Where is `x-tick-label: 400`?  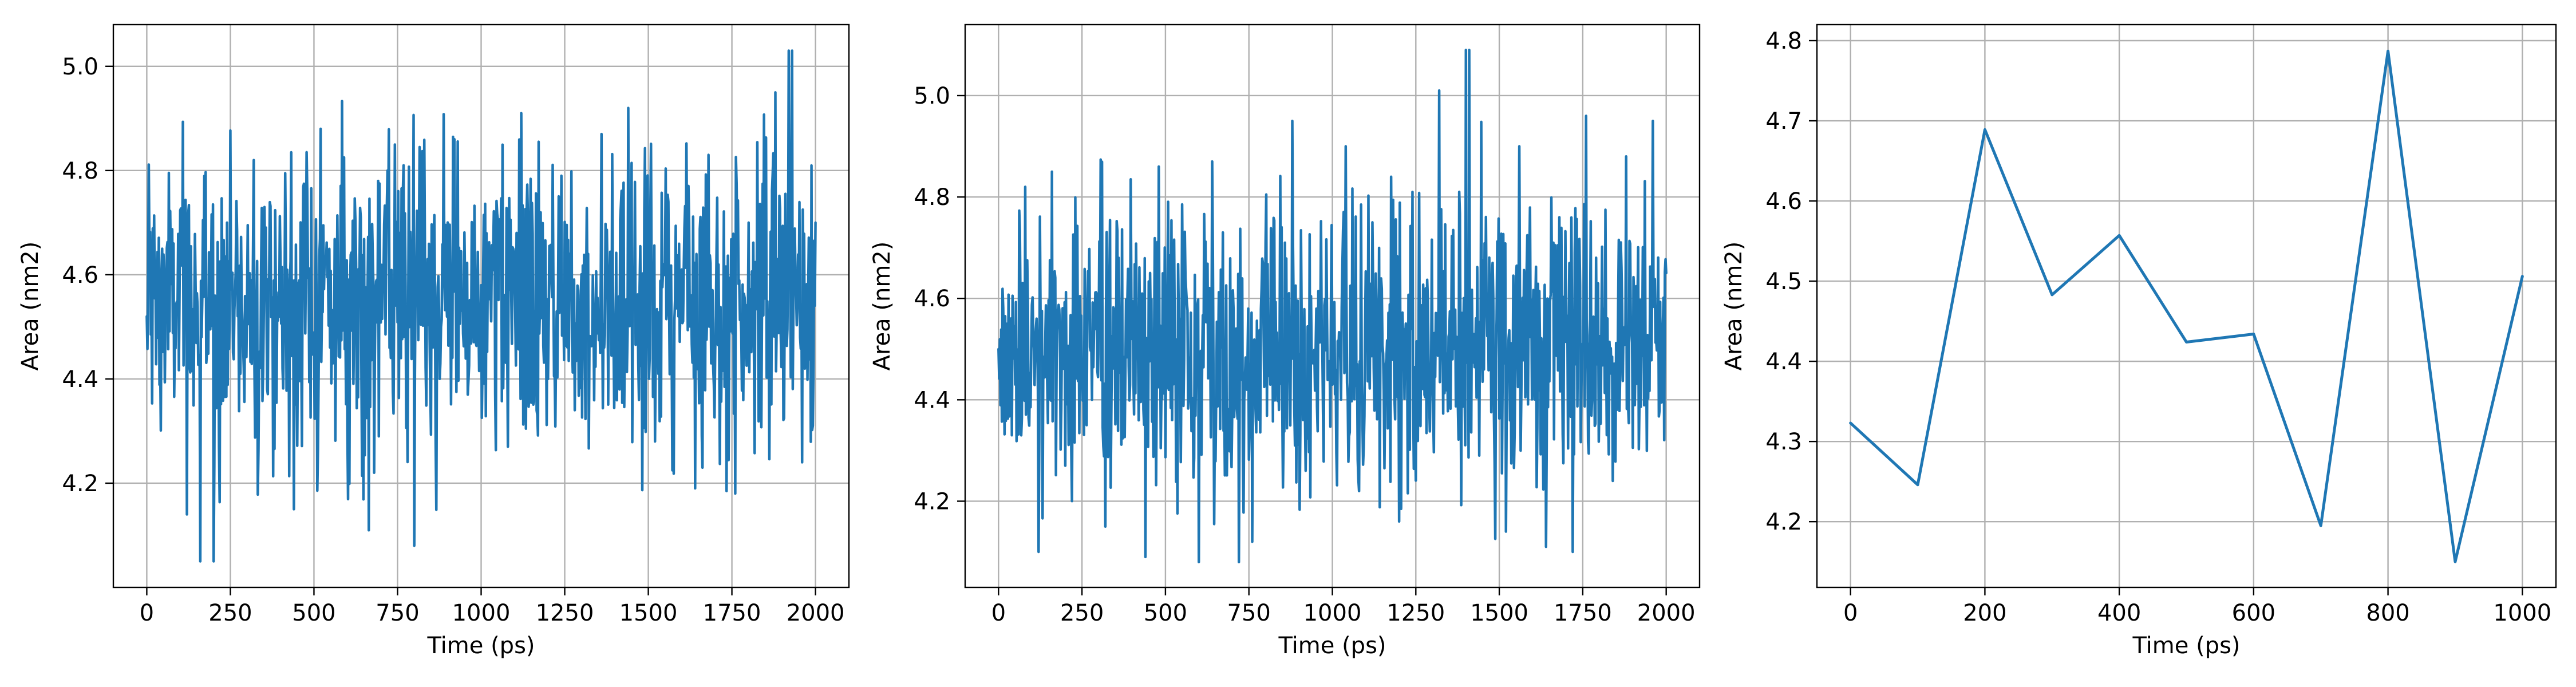
x-tick-label: 400 is located at coordinates (2119, 613).